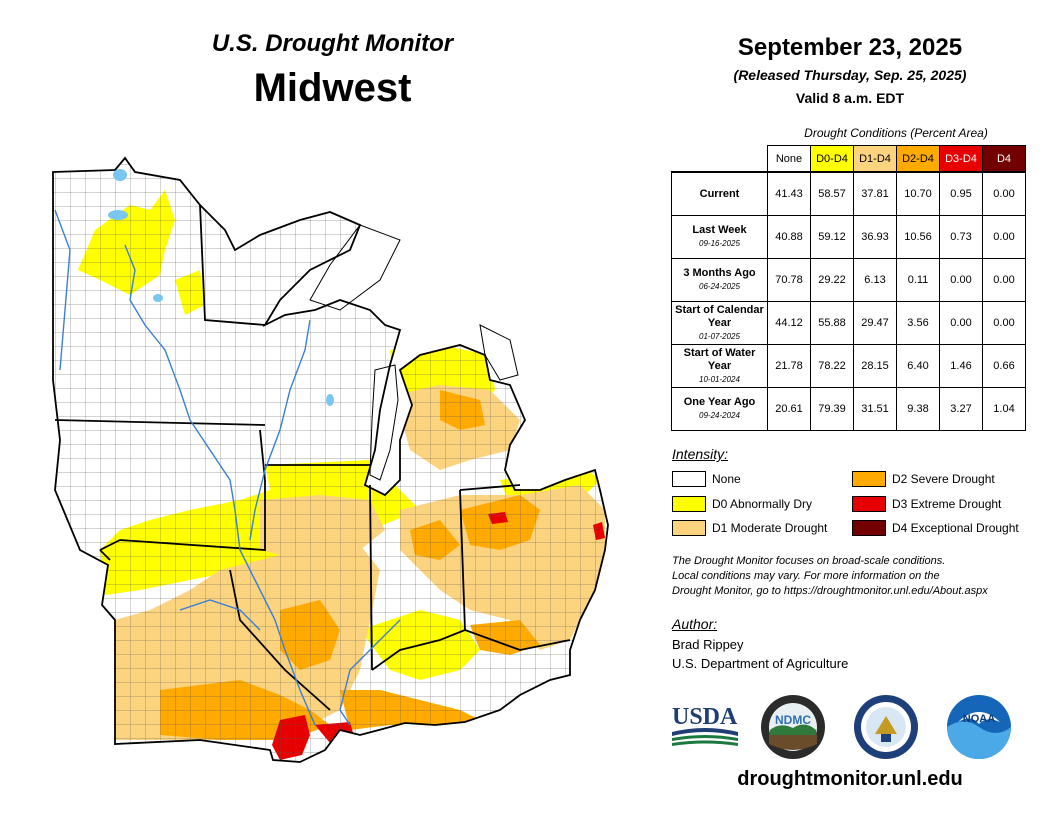 Image resolution: width=1056 pixels, height=816 pixels. What do you see at coordinates (1004, 409) in the screenshot?
I see `cell-d4: 1.04` at bounding box center [1004, 409].